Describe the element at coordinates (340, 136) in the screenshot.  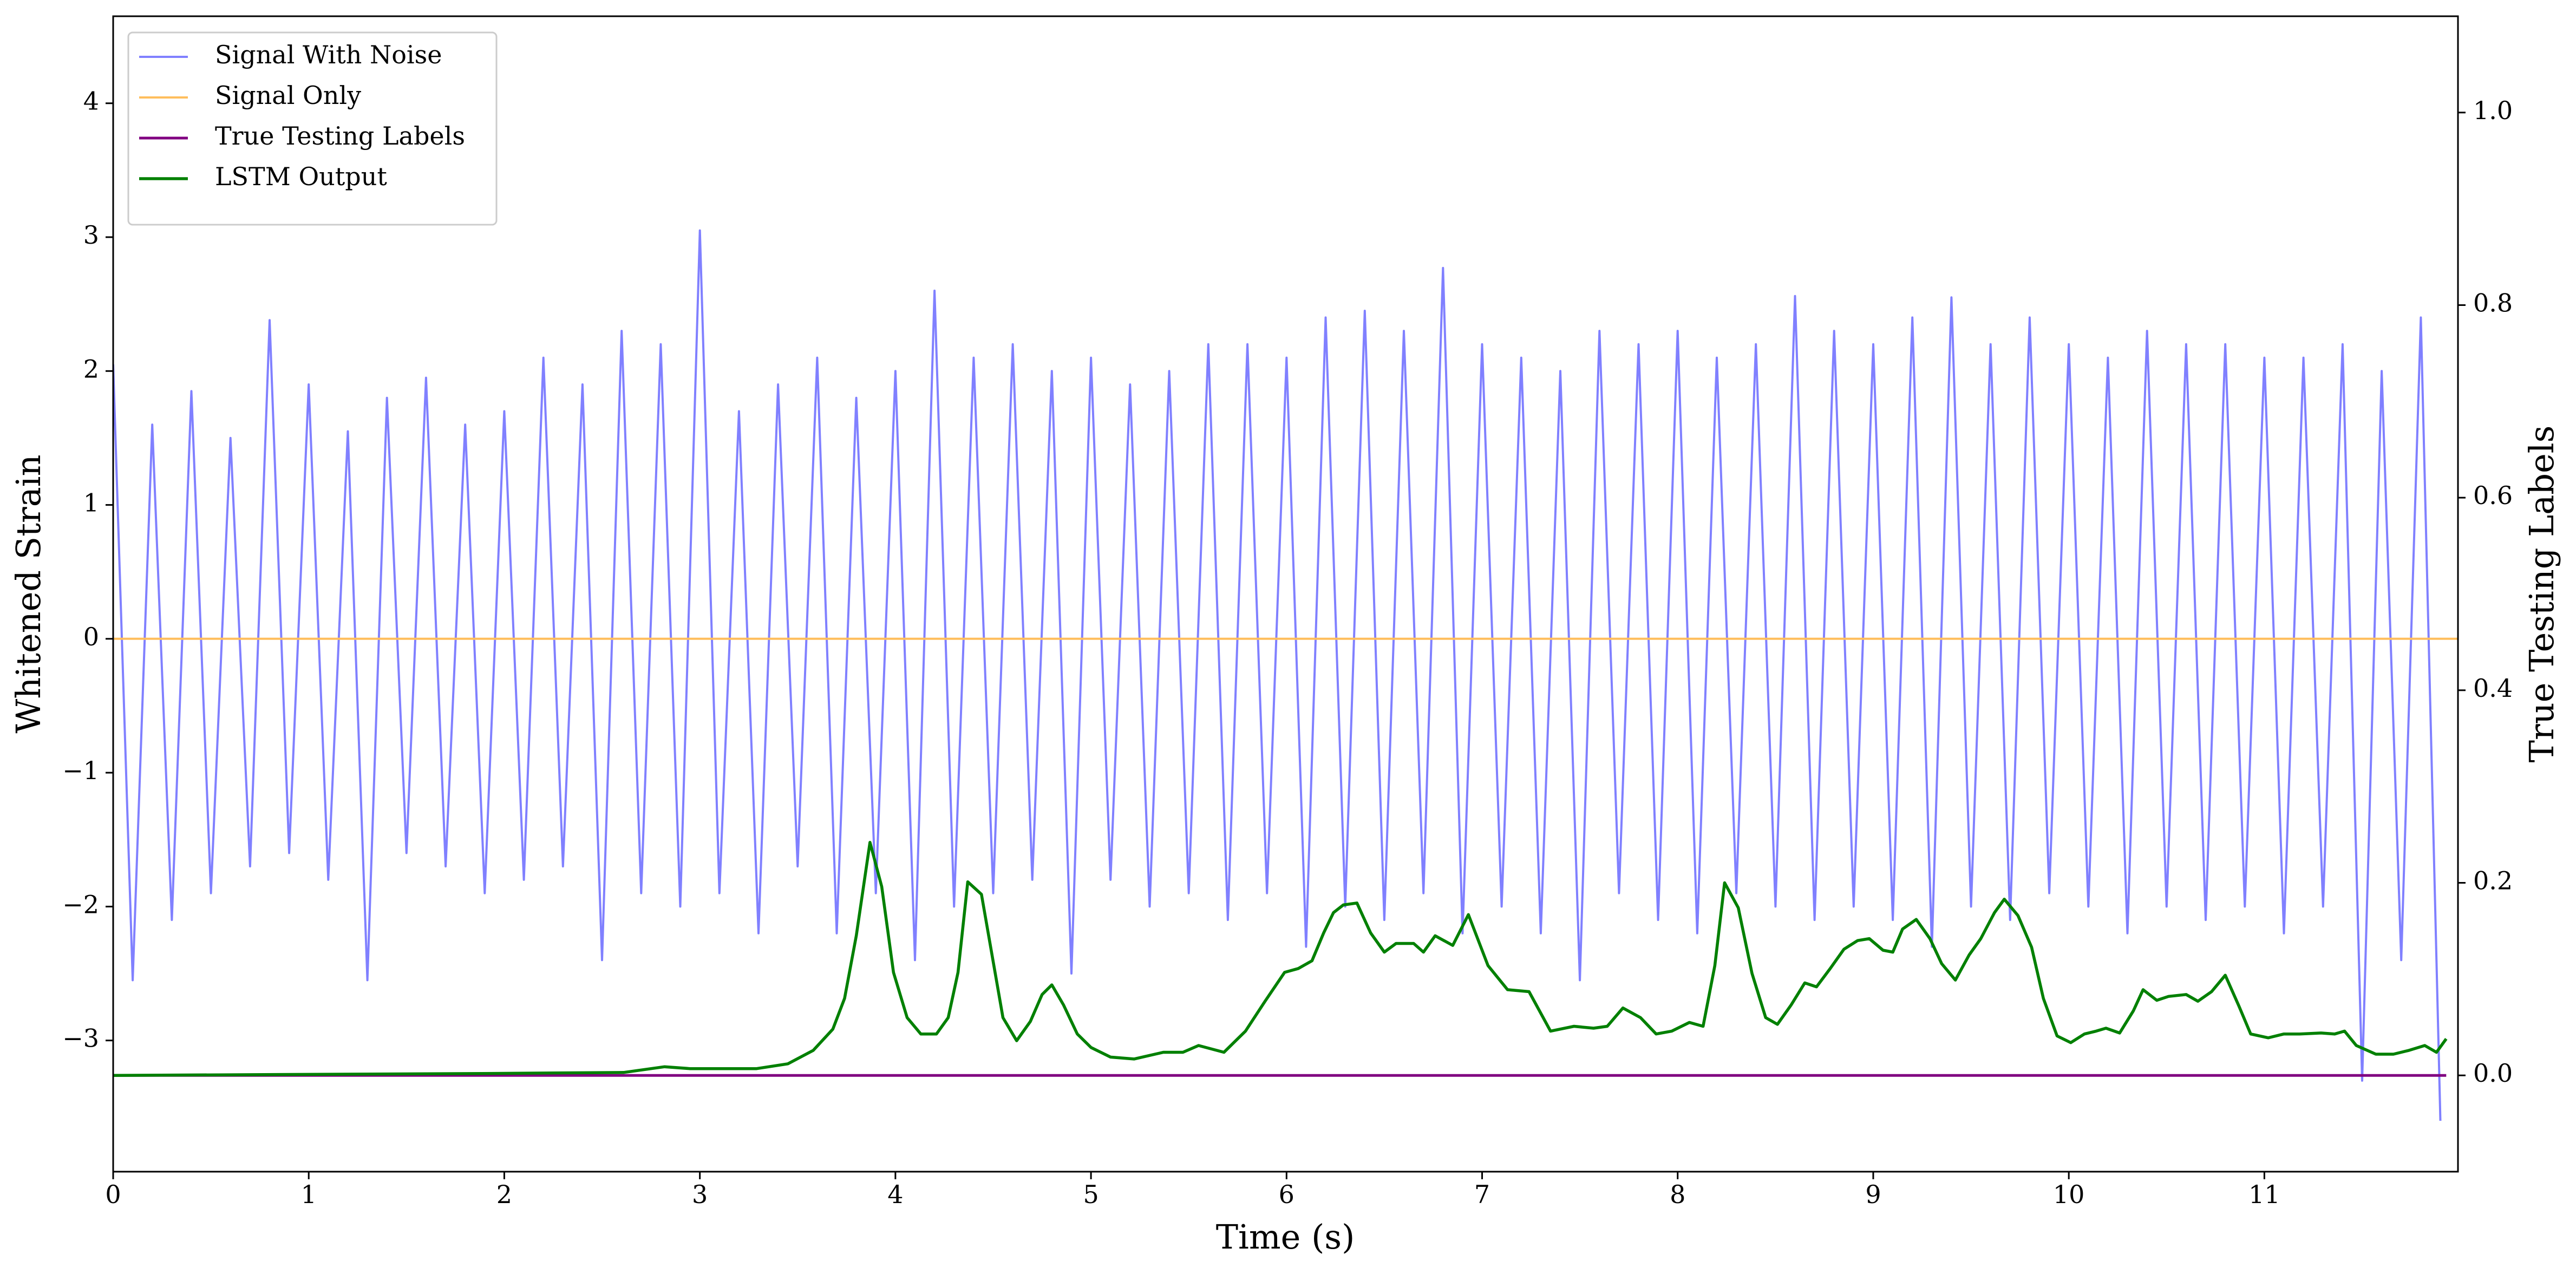
I see `legend-label: True Testing Labels` at that location.